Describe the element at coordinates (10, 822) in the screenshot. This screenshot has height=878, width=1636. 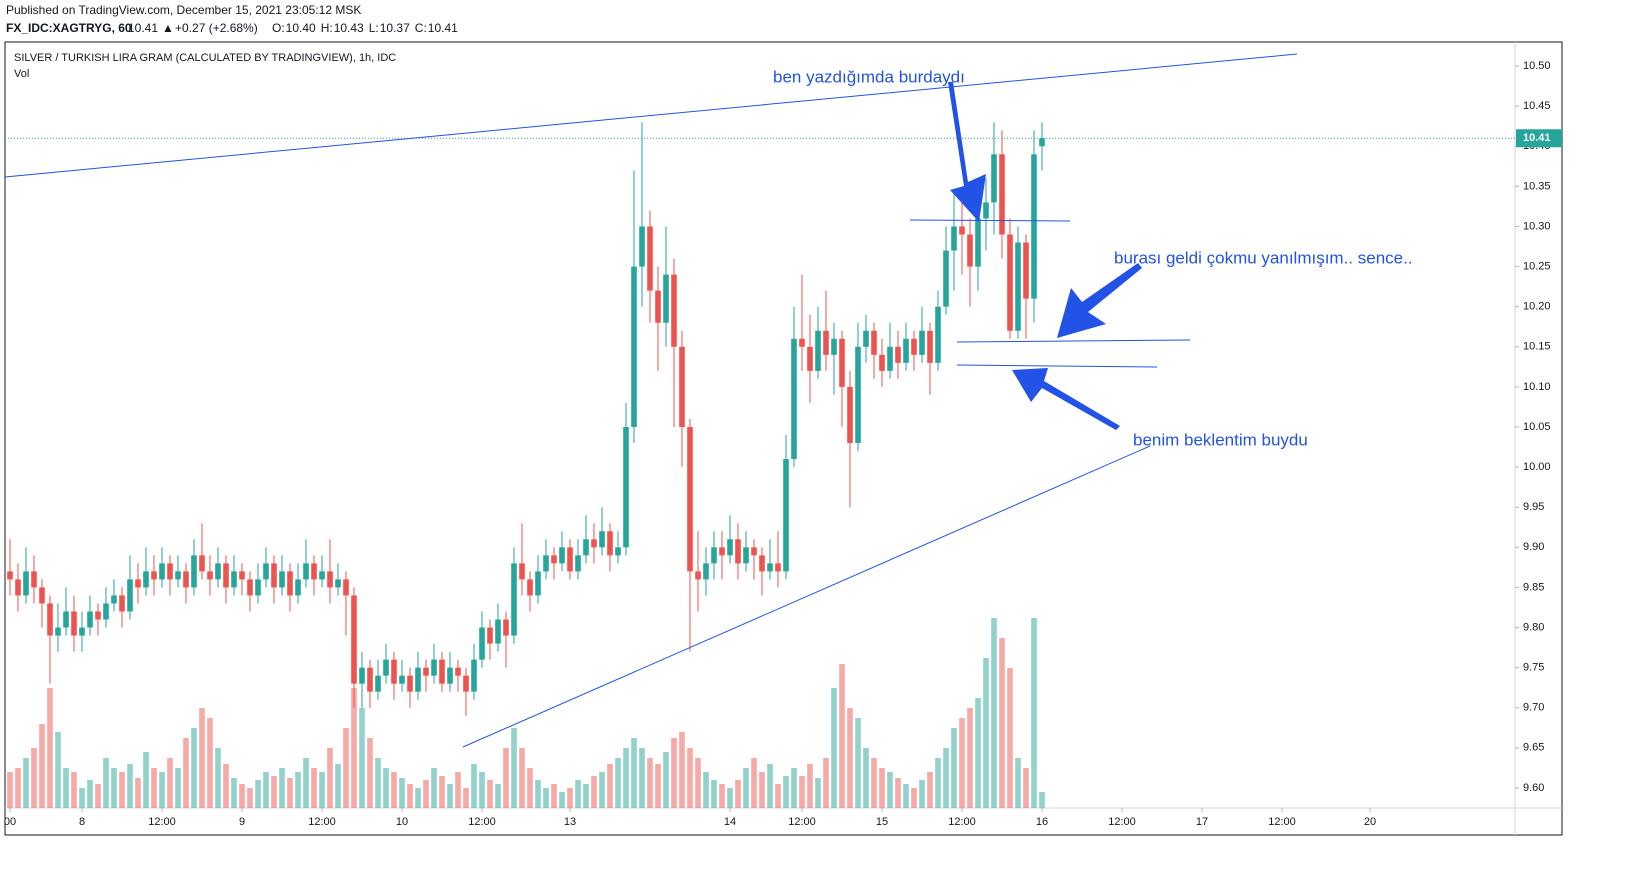
I see `x-tick-label: 00` at that location.